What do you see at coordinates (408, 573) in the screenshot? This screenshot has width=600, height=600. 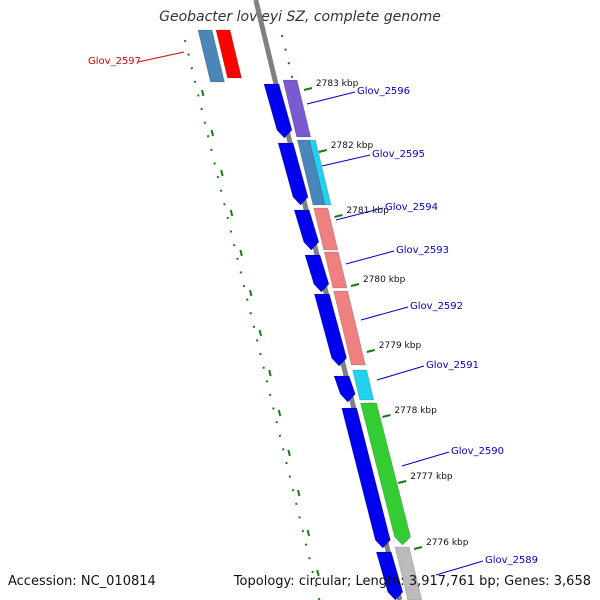 I see `feature-block-grey` at bounding box center [408, 573].